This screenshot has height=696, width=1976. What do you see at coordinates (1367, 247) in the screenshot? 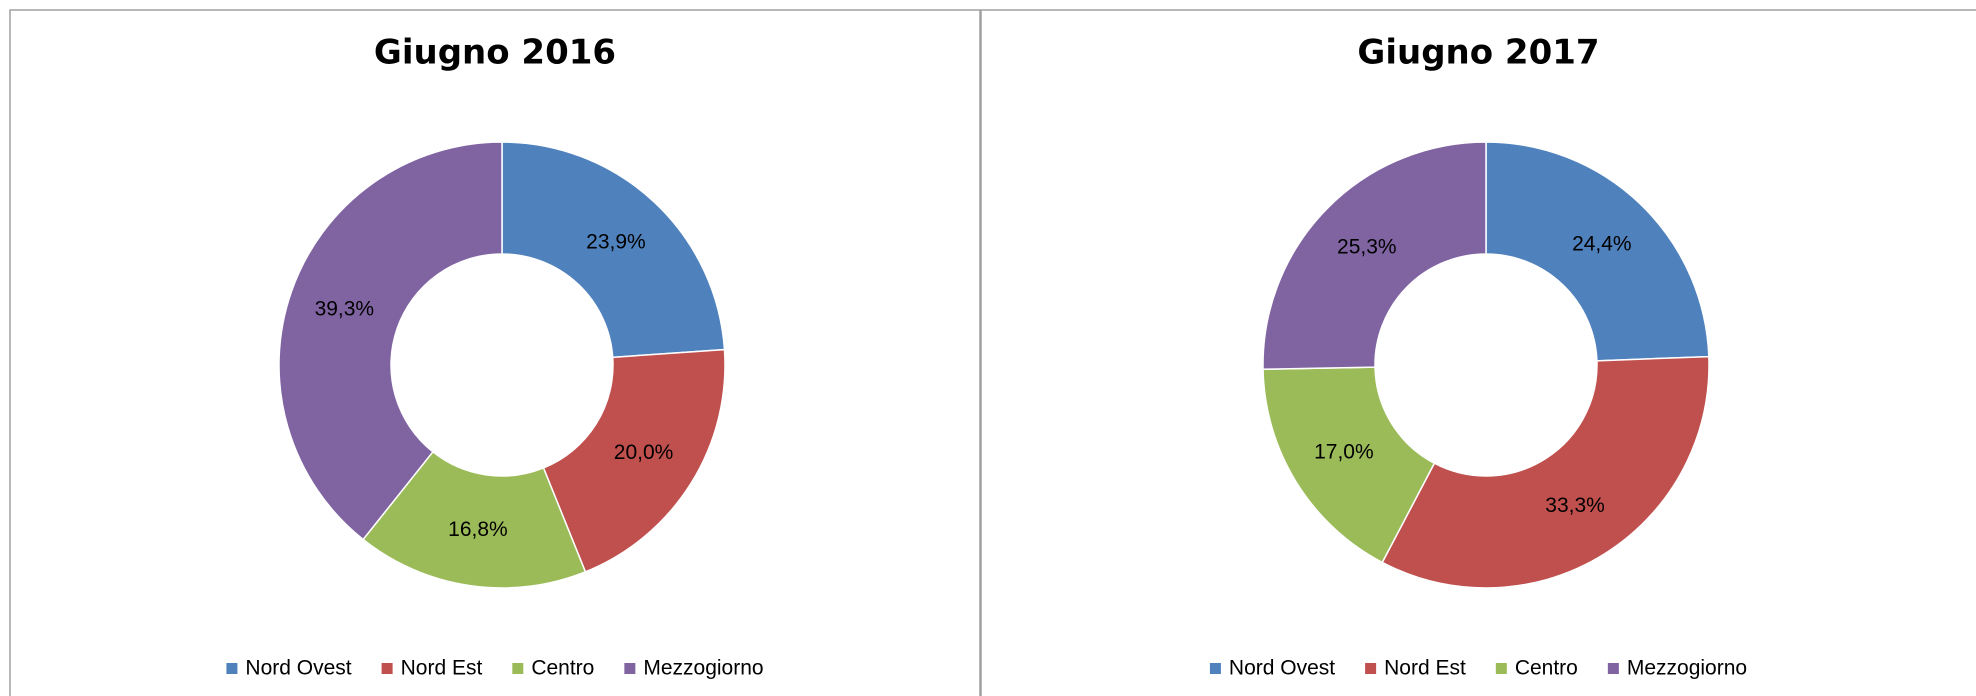
I see `data-label: 25,3%` at bounding box center [1367, 247].